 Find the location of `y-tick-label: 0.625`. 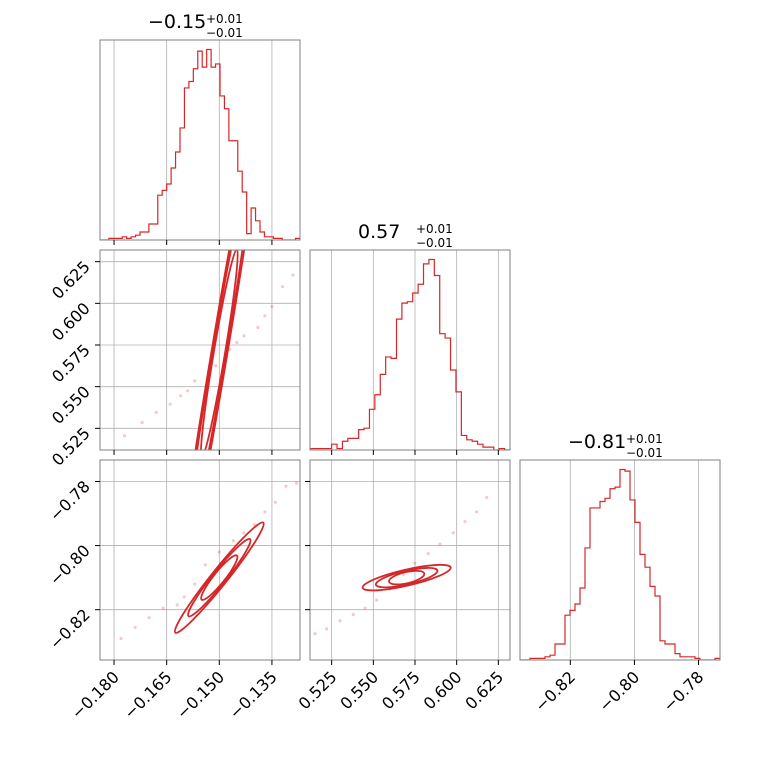

y-tick-label: 0.625 is located at coordinates (71, 280).